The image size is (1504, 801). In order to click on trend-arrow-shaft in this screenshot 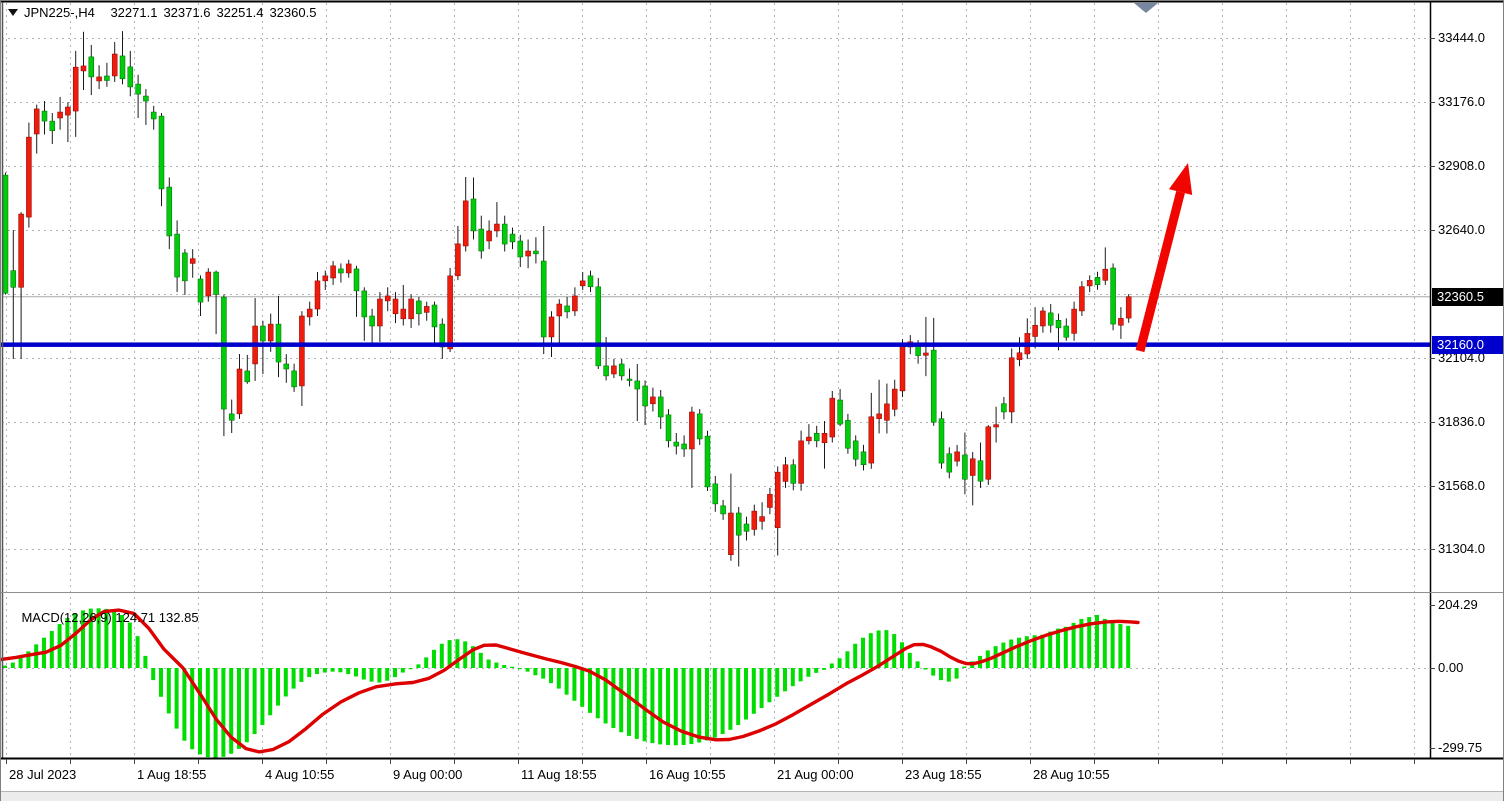, I will do `click(1160, 271)`.